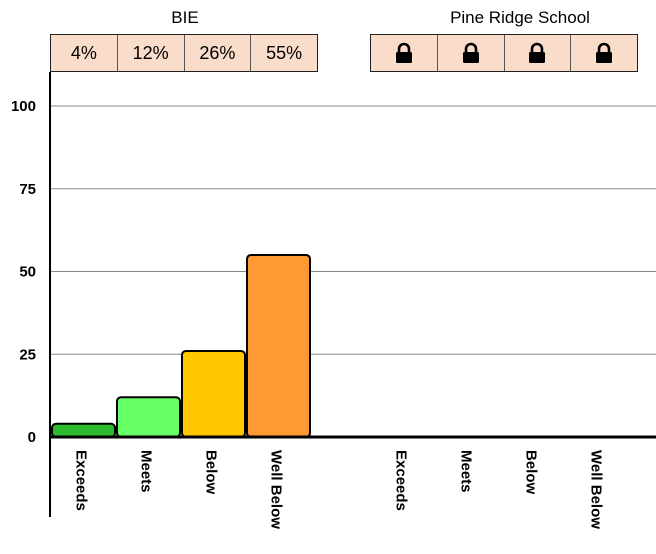  What do you see at coordinates (148, 417) in the screenshot?
I see `bar-meets` at bounding box center [148, 417].